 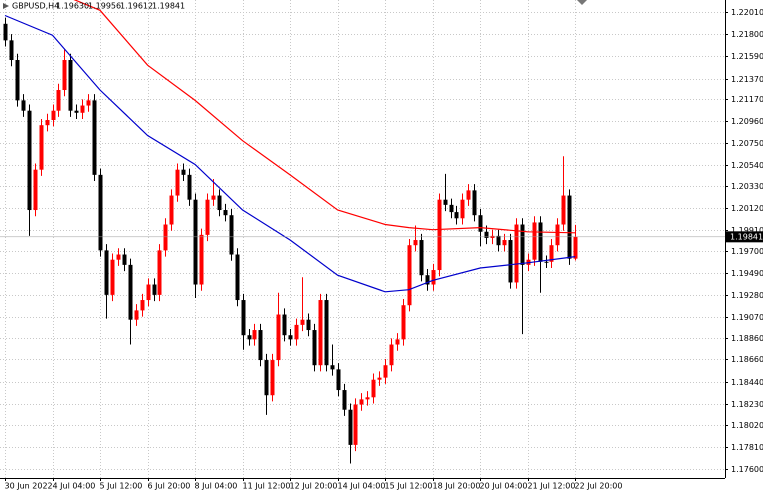 I want to click on y-tick-label: 1.18230, so click(x=747, y=404).